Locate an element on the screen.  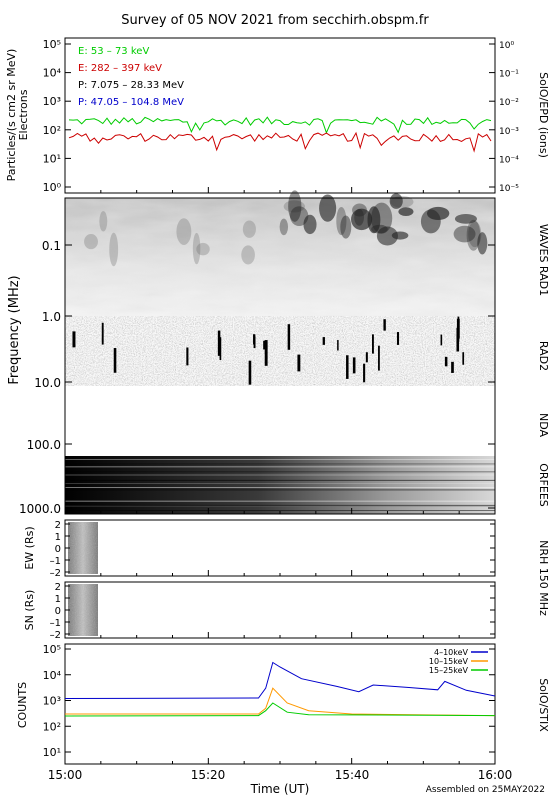
stix-series-10-15kev is located at coordinates (280, 702).